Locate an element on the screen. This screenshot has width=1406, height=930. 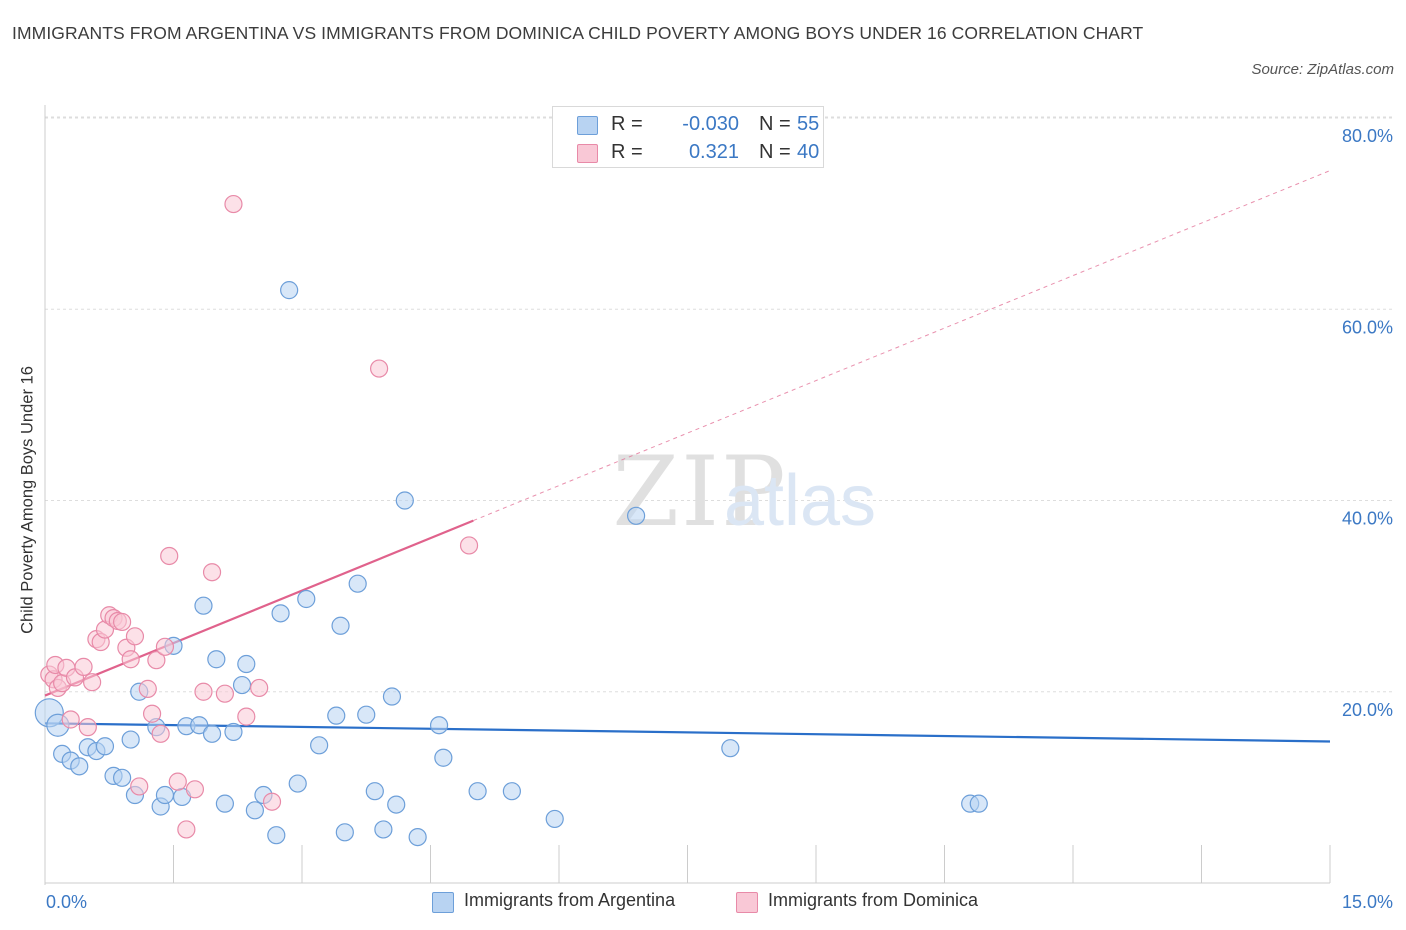
n-value: 40 is located at coordinates (808, 152).